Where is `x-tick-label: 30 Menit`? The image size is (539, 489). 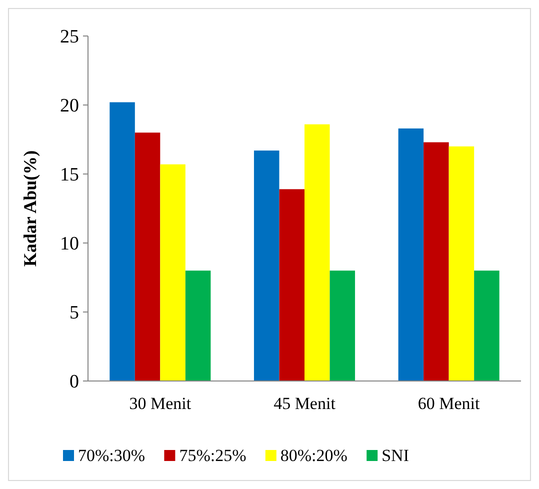 x-tick-label: 30 Menit is located at coordinates (160, 403).